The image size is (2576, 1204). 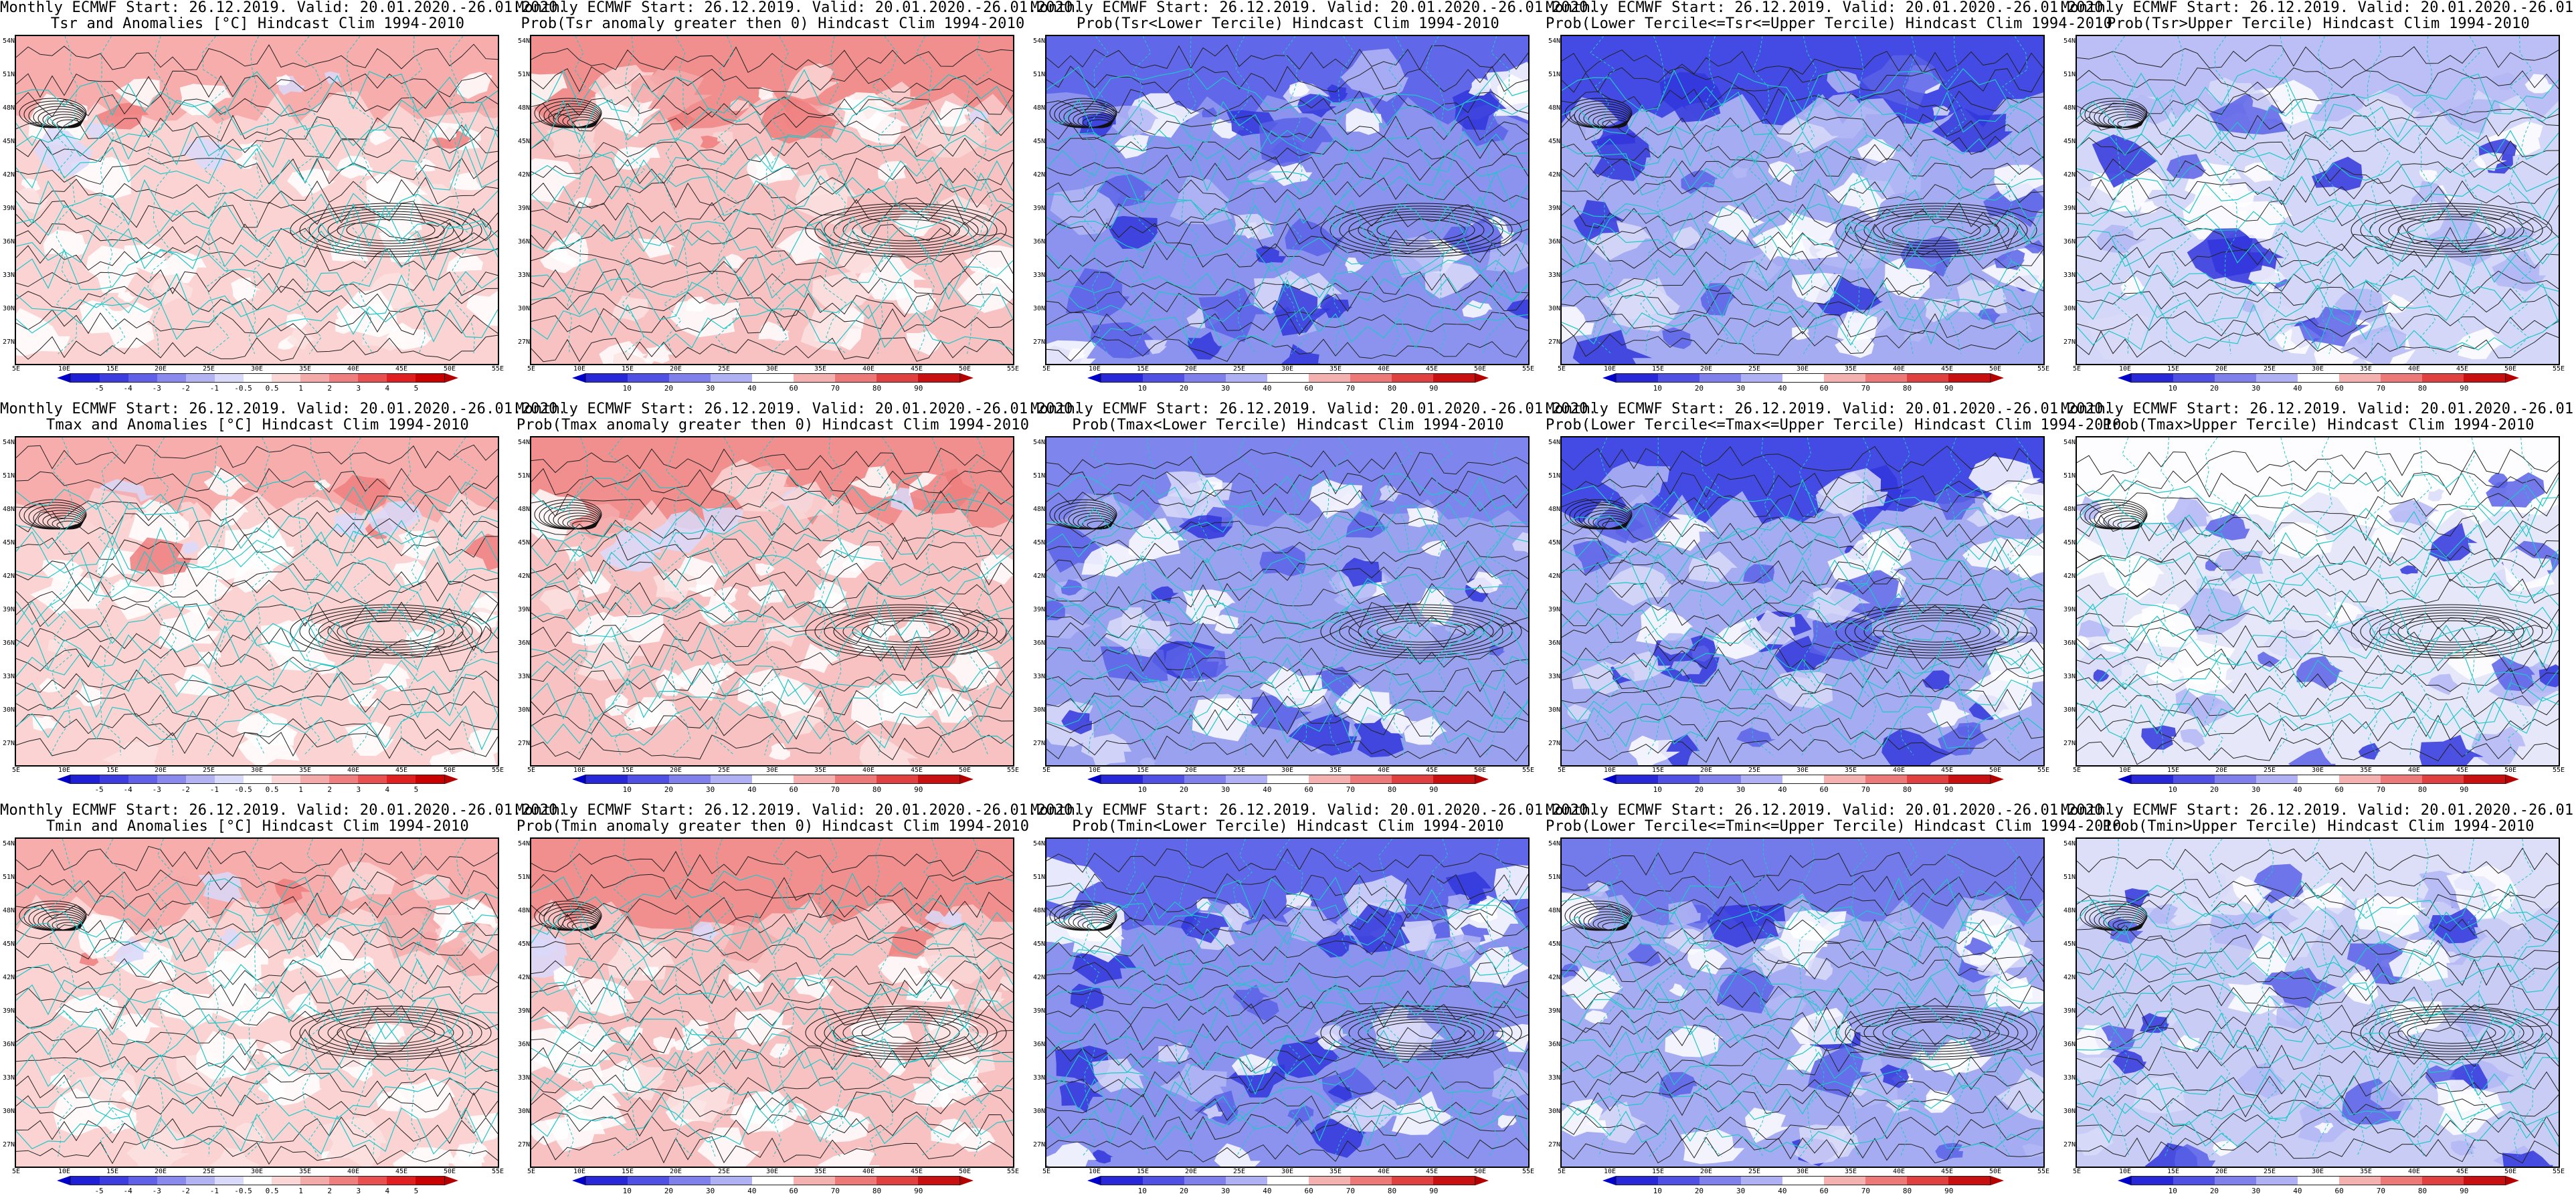 I want to click on map-field, so click(x=1803, y=1003).